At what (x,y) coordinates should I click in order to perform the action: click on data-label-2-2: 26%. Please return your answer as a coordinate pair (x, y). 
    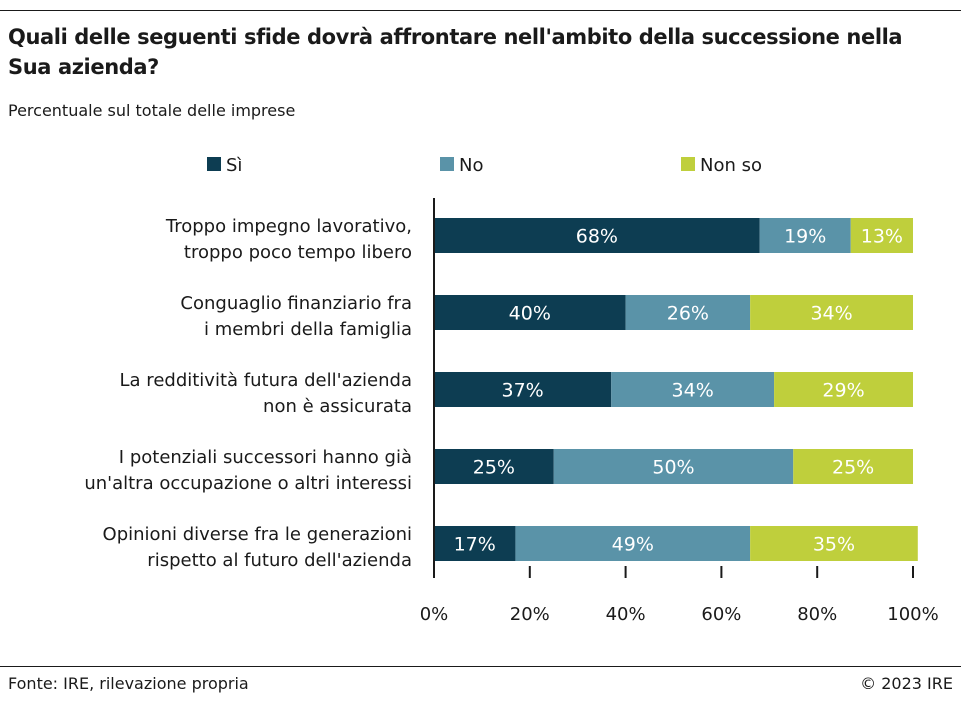
    Looking at the image, I should click on (688, 314).